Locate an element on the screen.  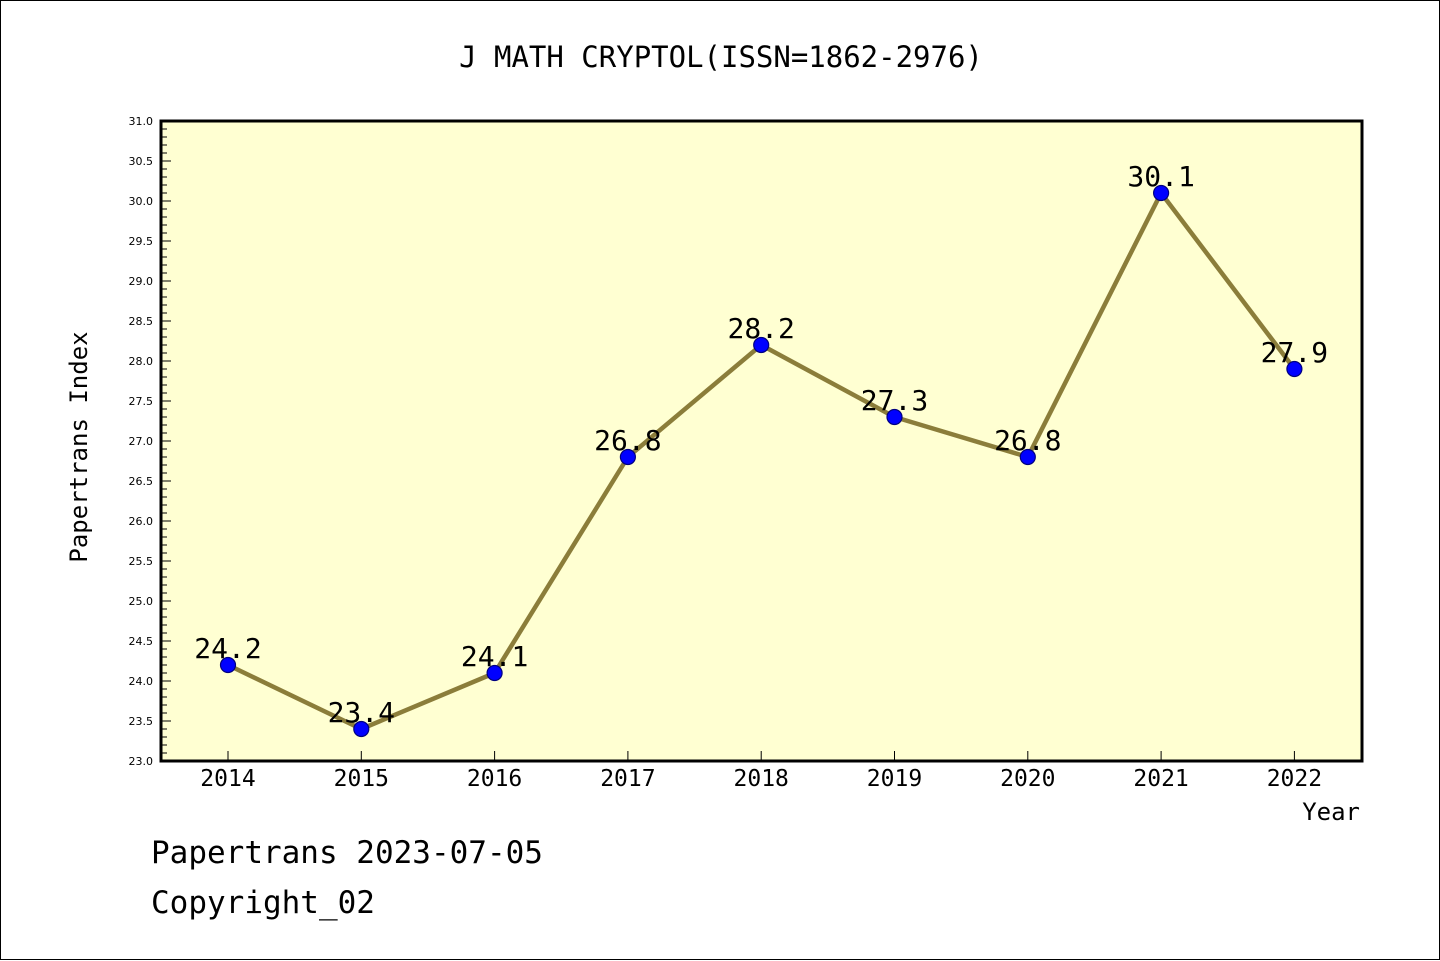
y-tick-label: 23.5 is located at coordinates (141, 721).